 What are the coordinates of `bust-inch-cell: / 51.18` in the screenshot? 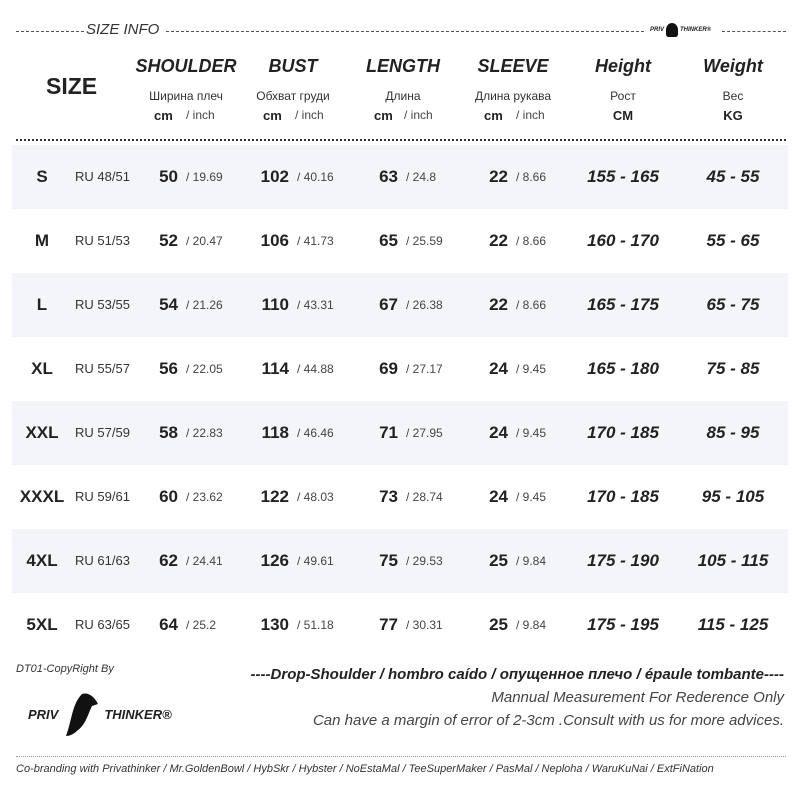 It's located at (315, 625).